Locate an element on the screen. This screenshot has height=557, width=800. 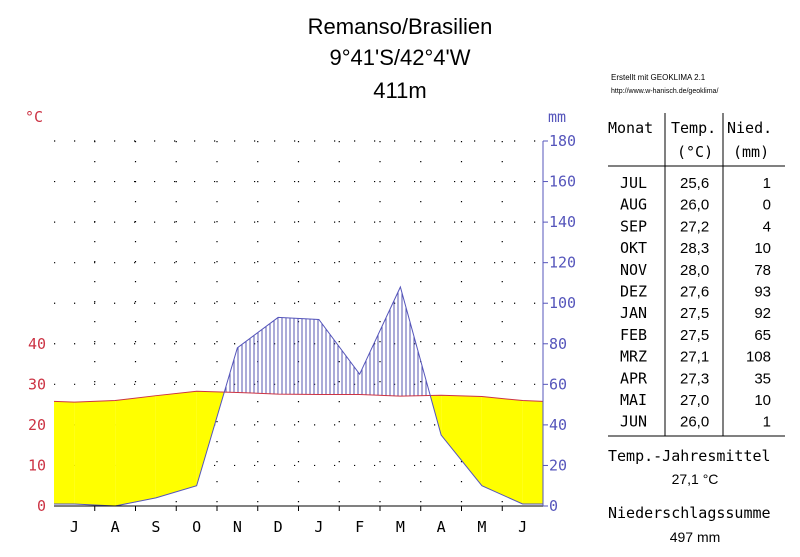
precipitation-axis-label: mm is located at coordinates (557, 117).